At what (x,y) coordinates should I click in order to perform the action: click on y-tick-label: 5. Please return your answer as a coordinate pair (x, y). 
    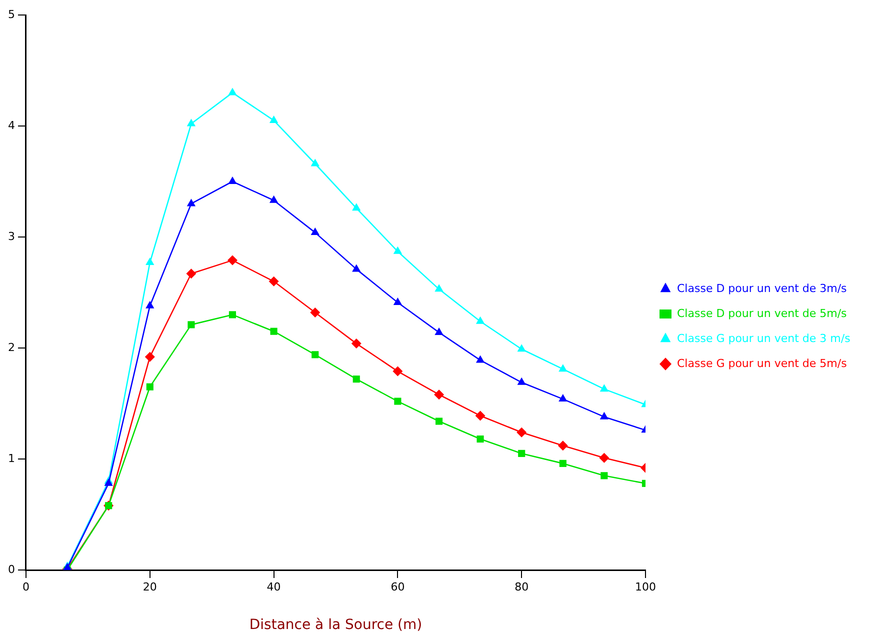
    Looking at the image, I should click on (11, 14).